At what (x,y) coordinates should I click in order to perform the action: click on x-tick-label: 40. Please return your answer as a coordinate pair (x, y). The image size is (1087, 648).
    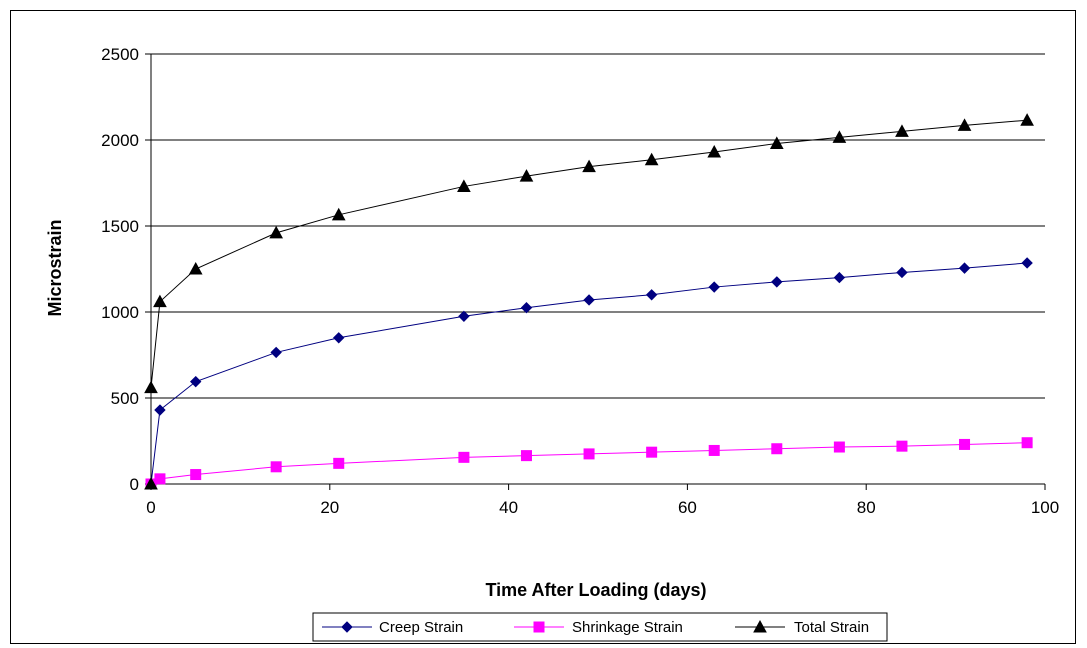
    Looking at the image, I should click on (508, 507).